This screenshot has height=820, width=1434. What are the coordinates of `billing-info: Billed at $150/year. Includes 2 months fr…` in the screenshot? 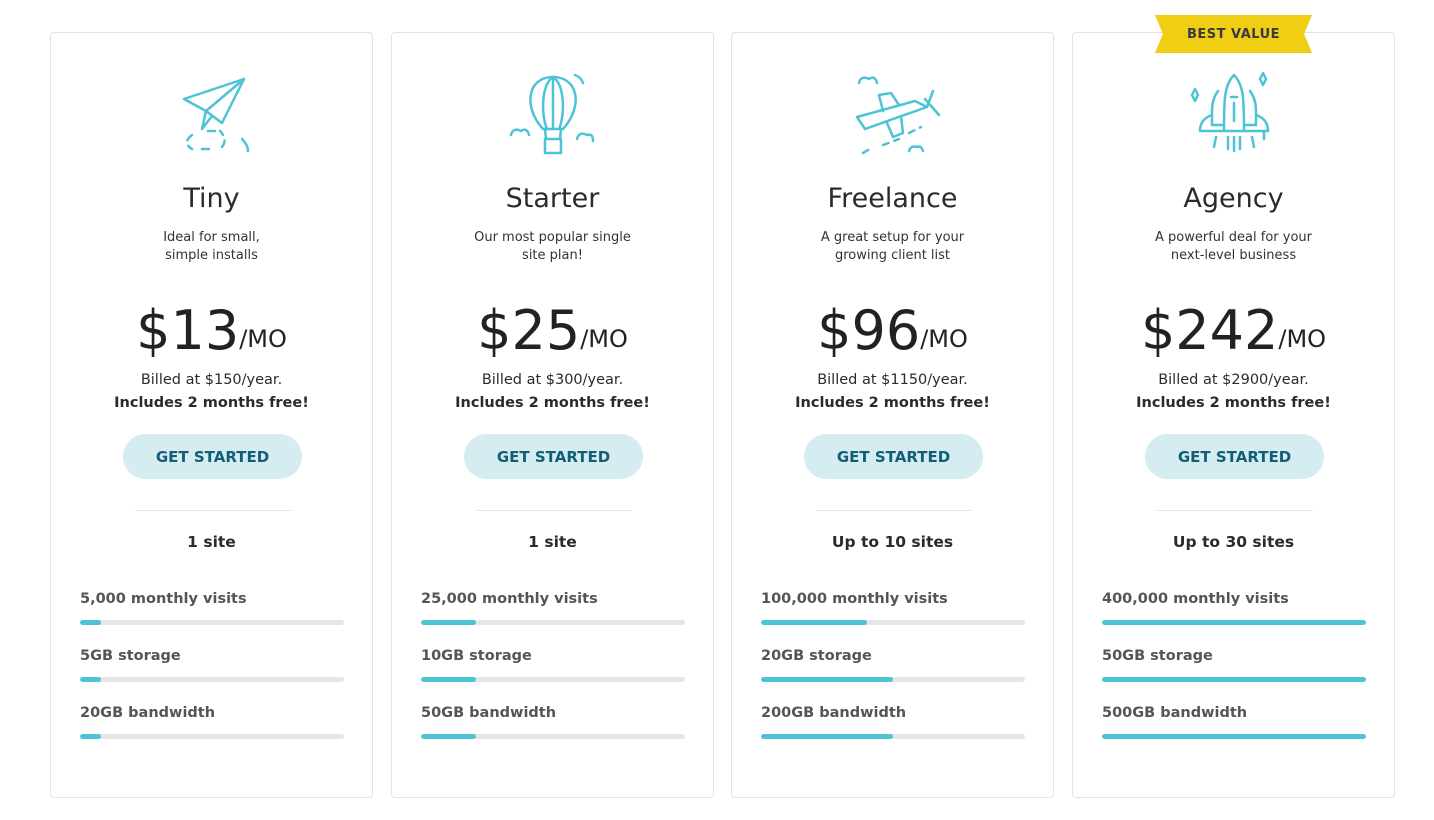 It's located at (211, 391).